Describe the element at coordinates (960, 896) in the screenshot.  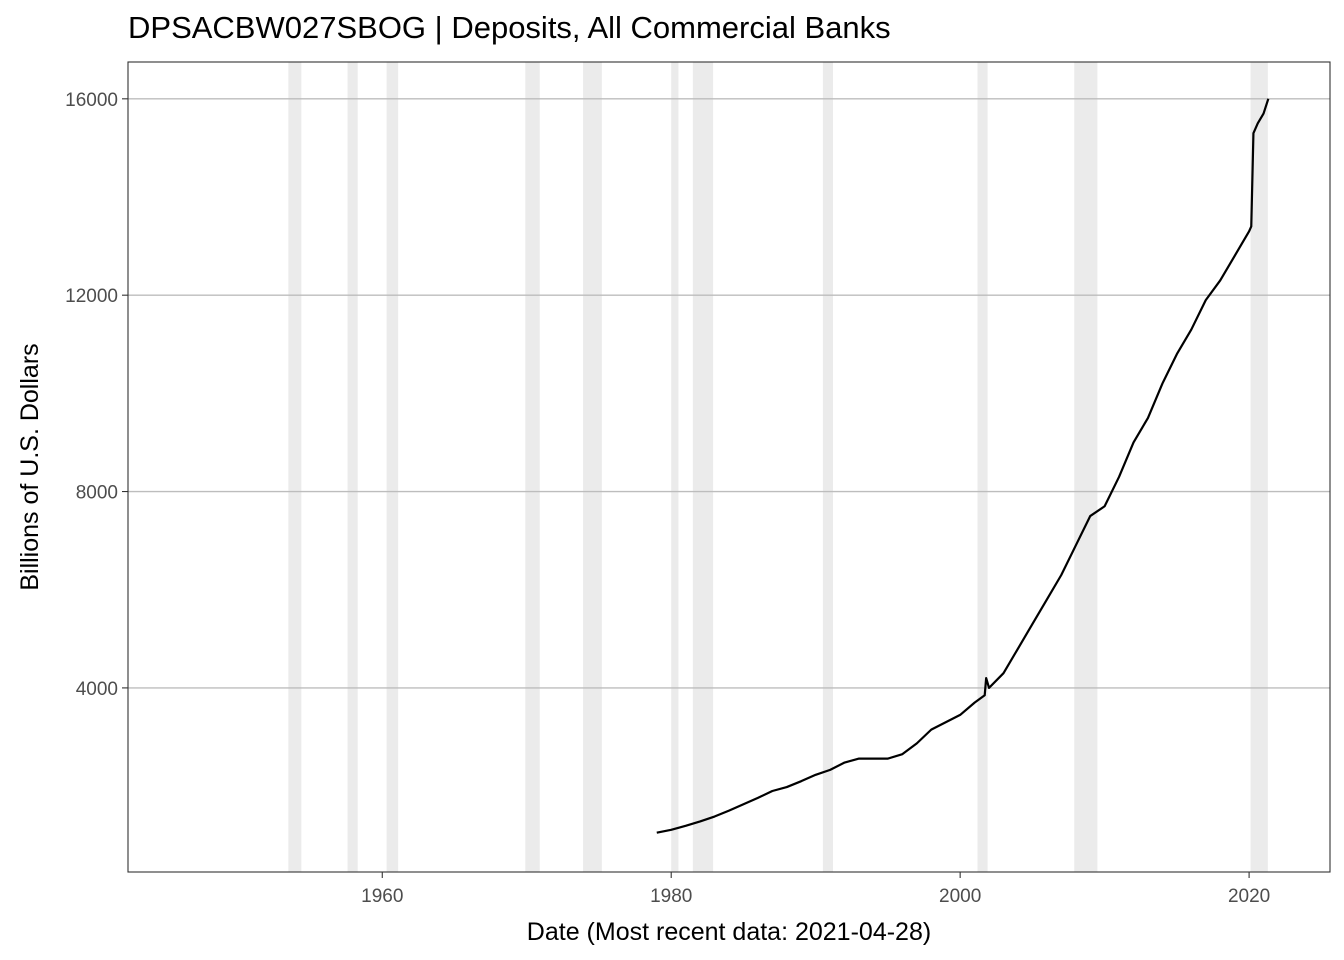
I see `x-tick-label: 2000` at that location.